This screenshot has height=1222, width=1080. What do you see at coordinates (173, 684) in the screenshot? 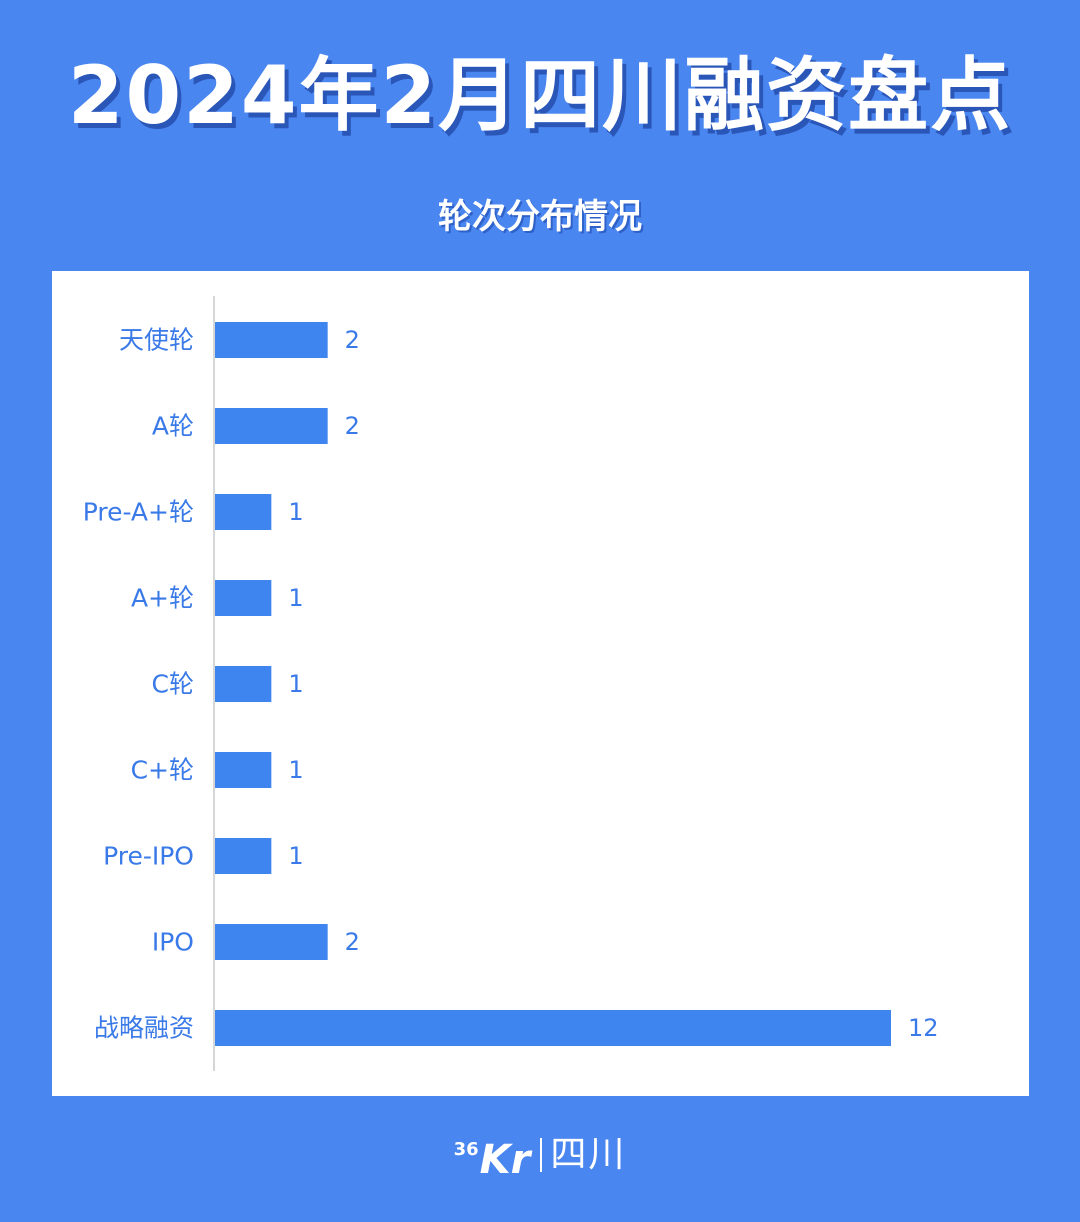
I see `category-label: C轮` at bounding box center [173, 684].